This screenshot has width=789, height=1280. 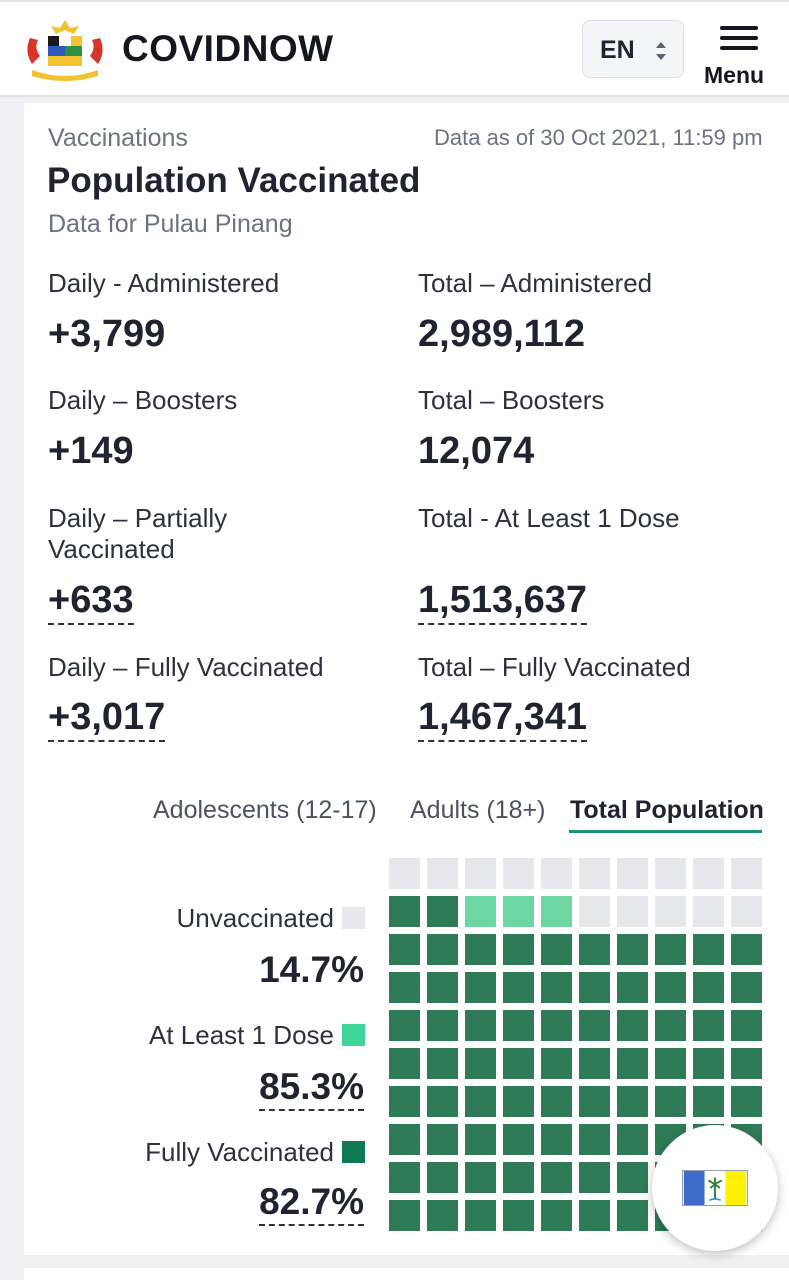 What do you see at coordinates (665, 831) in the screenshot?
I see `active-tab-indicator` at bounding box center [665, 831].